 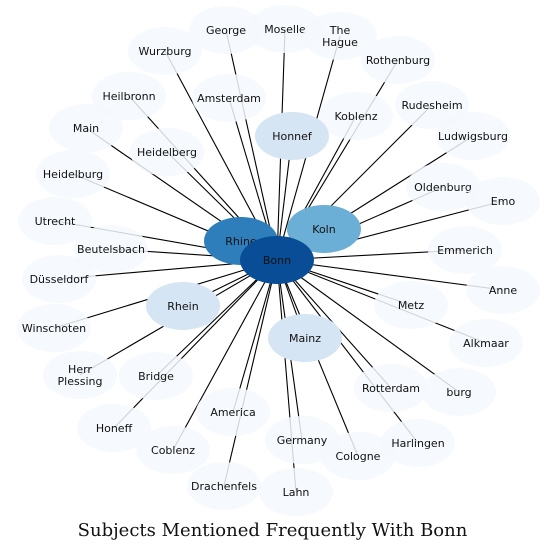 I want to click on node-wurzburg: Wurzburg, so click(x=165, y=51).